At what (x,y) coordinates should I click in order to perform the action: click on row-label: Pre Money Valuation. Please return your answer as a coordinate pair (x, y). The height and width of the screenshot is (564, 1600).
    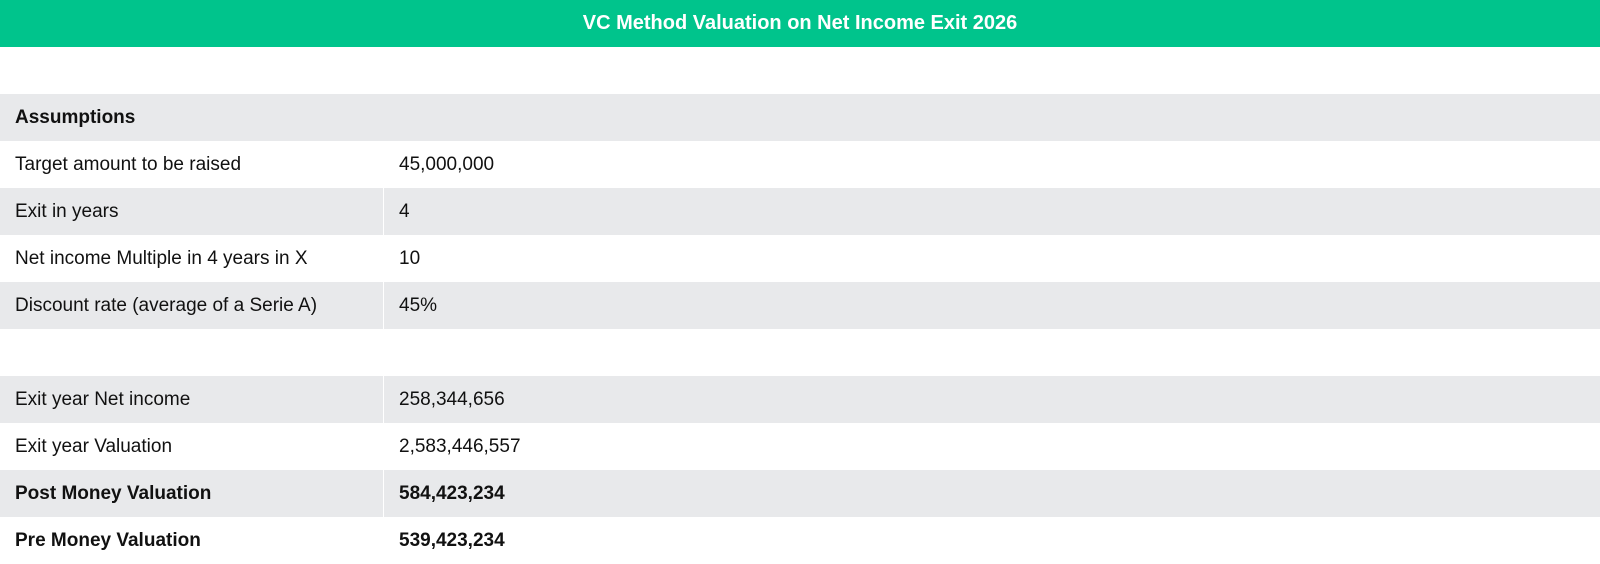
    Looking at the image, I should click on (108, 540).